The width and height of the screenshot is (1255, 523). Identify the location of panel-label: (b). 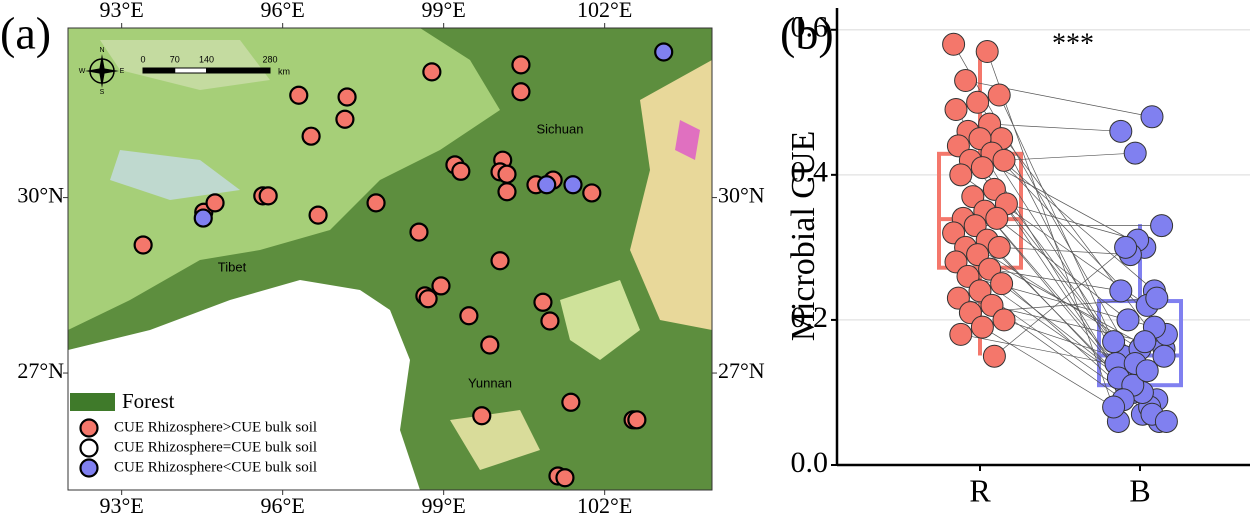
(807, 33).